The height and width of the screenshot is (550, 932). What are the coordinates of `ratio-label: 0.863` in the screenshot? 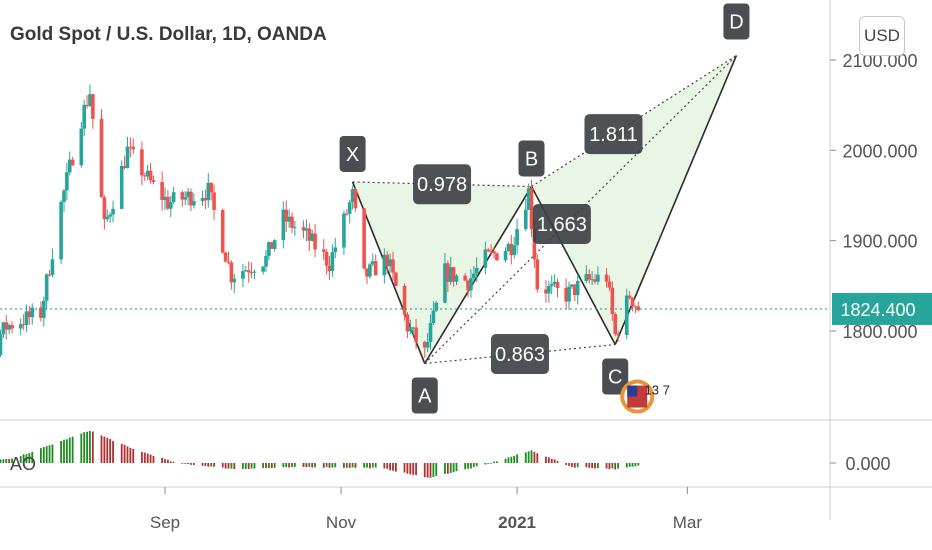 It's located at (519, 354).